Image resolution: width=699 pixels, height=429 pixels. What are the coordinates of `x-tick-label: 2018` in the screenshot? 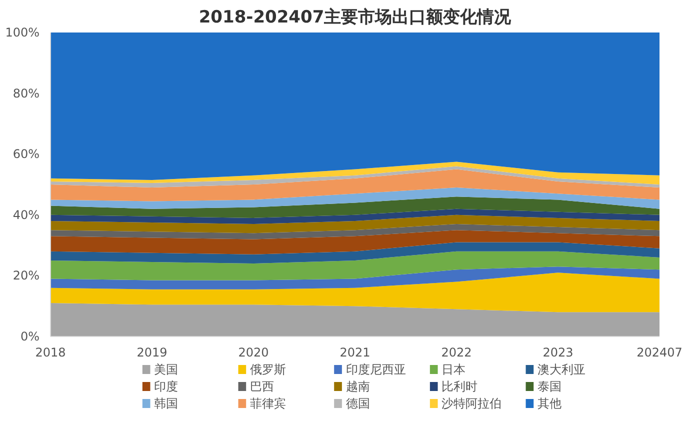 It's located at (50, 353).